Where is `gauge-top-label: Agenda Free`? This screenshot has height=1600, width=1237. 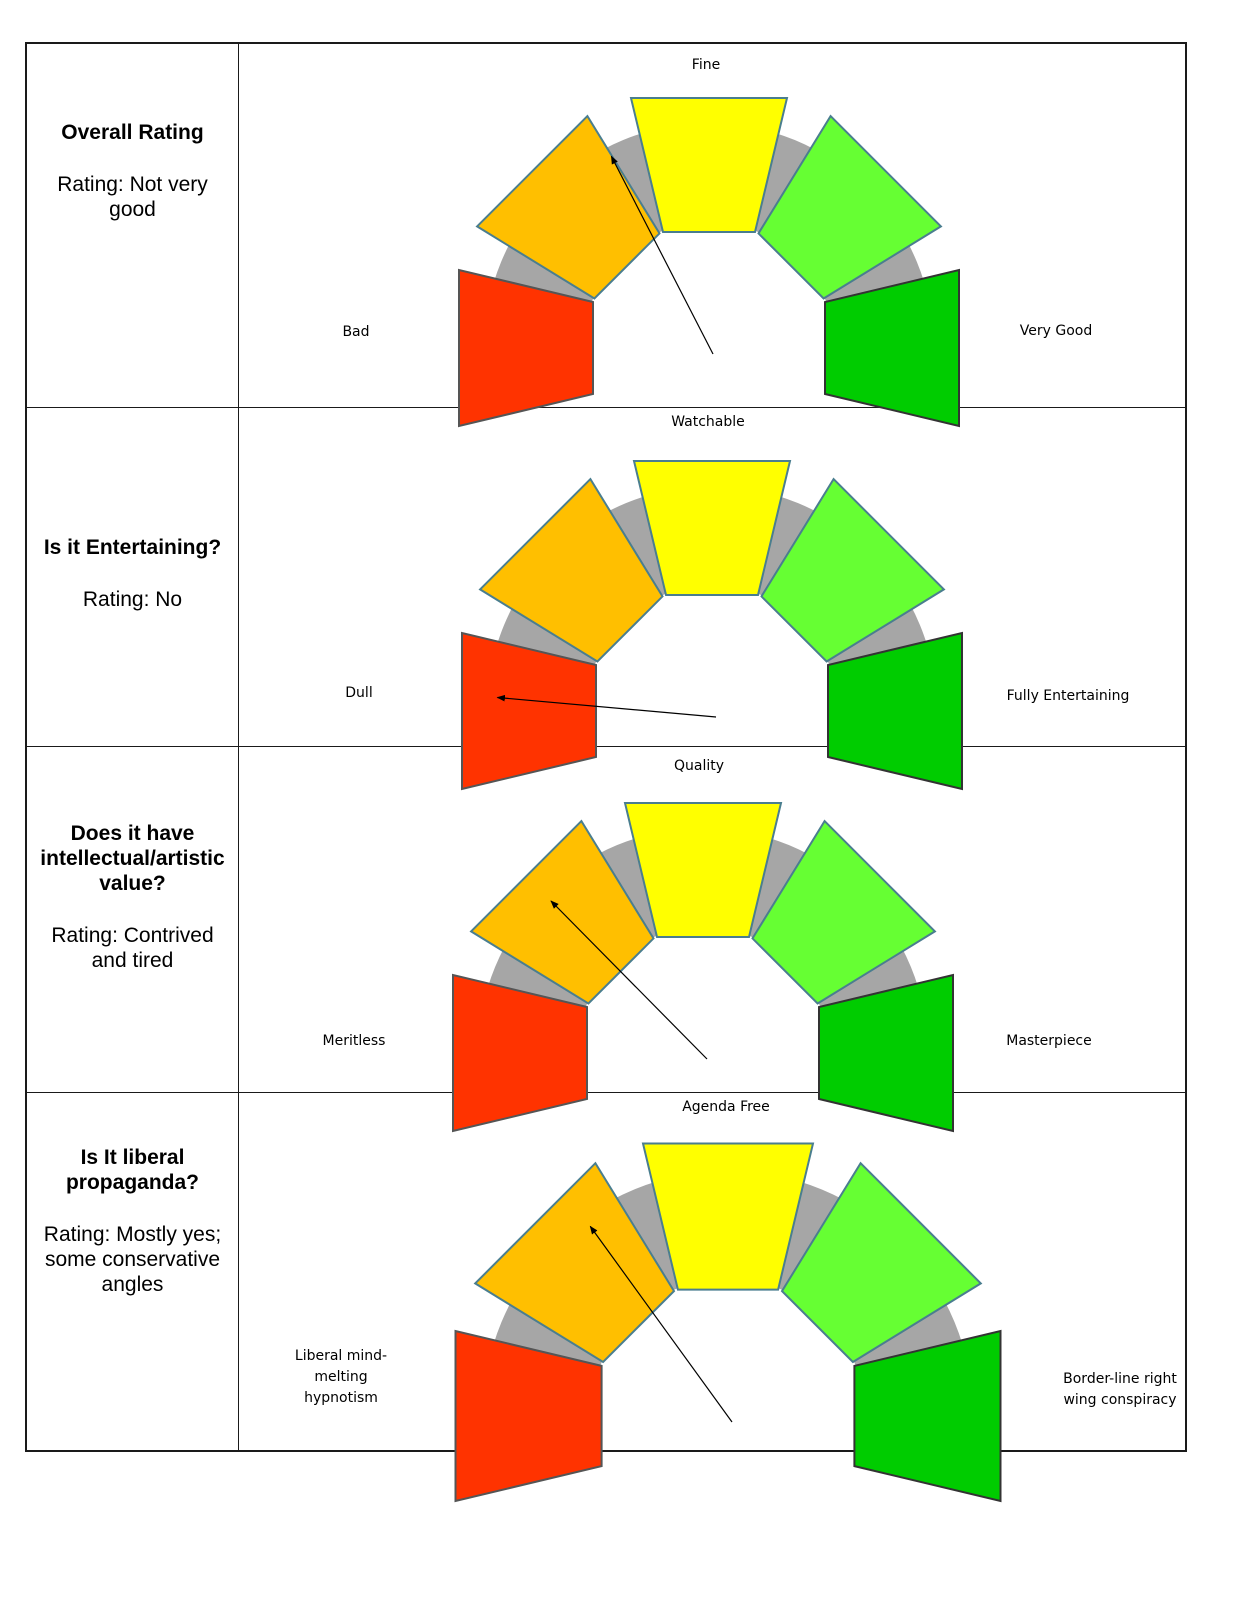 gauge-top-label: Agenda Free is located at coordinates (726, 1107).